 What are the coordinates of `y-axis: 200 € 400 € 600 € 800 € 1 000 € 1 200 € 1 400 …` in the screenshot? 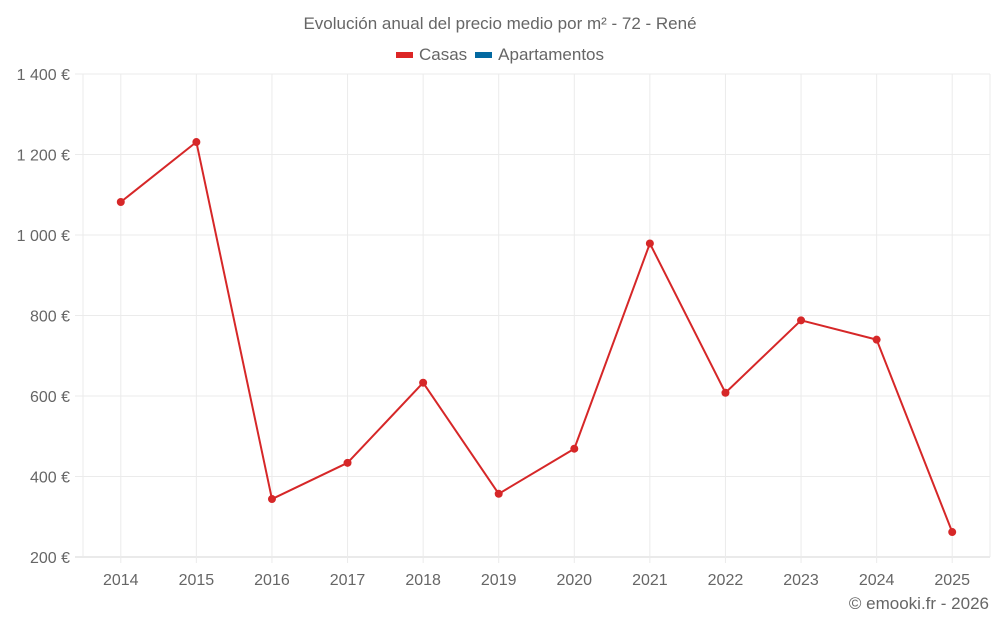 It's located at (43, 317).